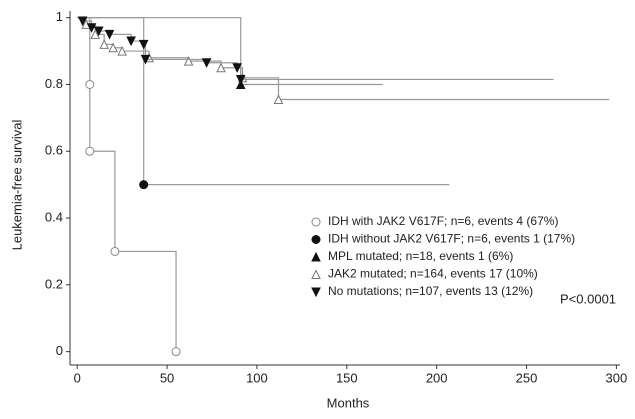  What do you see at coordinates (167, 377) in the screenshot?
I see `x-tick-label: 50` at bounding box center [167, 377].